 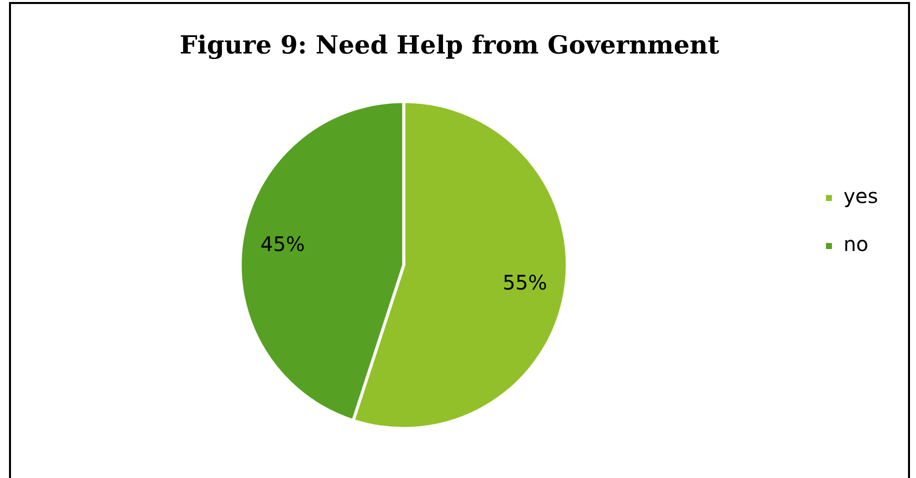 What do you see at coordinates (450, 45) in the screenshot?
I see `chart-title: Figure 9: Need Help from Government` at bounding box center [450, 45].